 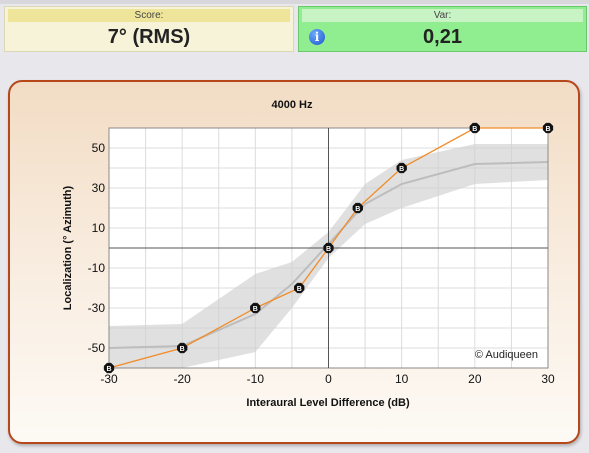 I want to click on var-label: Var:, so click(x=442, y=15).